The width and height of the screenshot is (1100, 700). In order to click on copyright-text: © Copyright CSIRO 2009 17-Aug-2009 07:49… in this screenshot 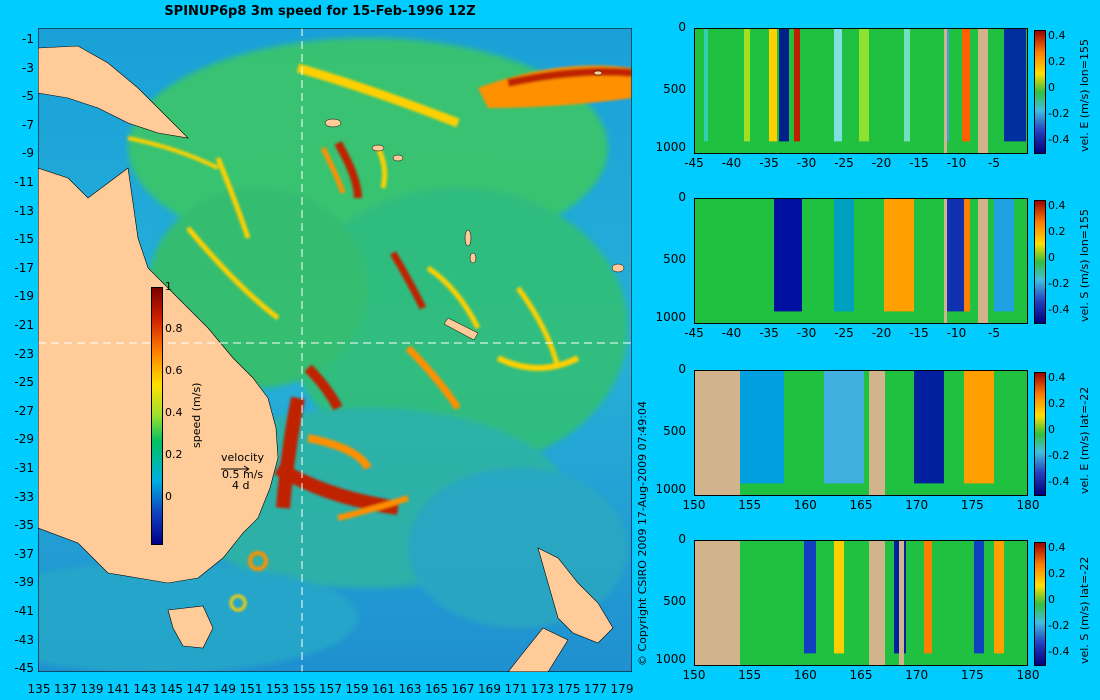, I will do `click(642, 533)`.